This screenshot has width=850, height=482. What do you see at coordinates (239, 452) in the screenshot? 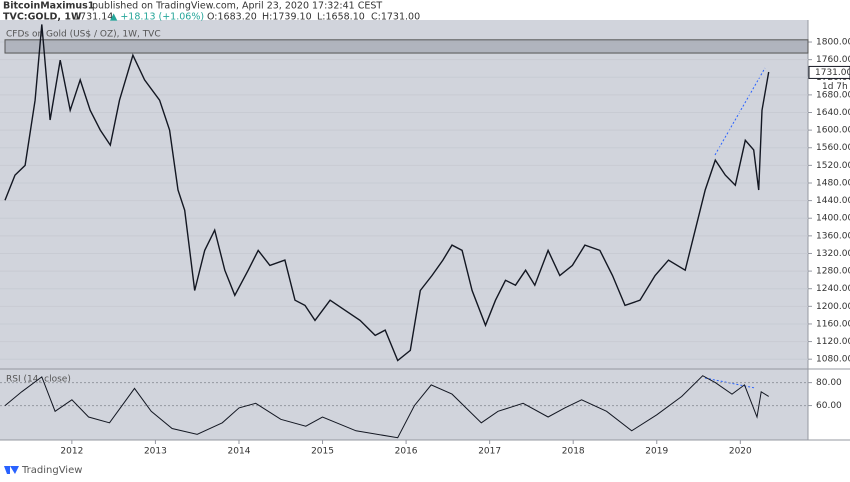
I see `x-tick-label: 2014` at bounding box center [239, 452].